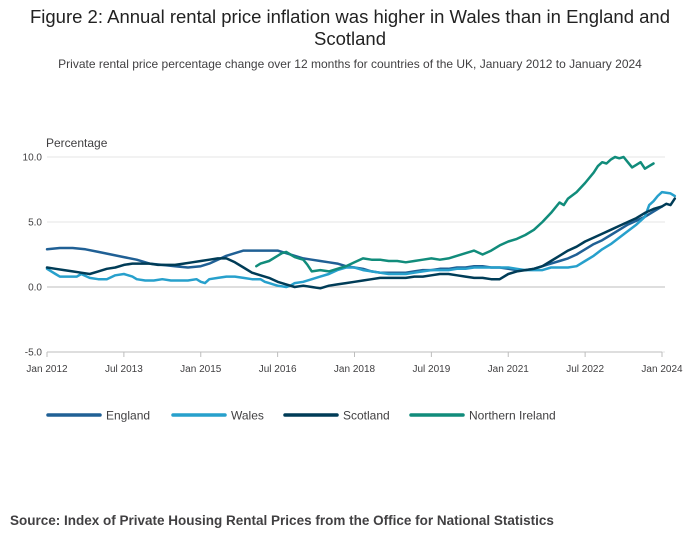 Image resolution: width=700 pixels, height=549 pixels. I want to click on x-tick-label: Jan 2021, so click(509, 369).